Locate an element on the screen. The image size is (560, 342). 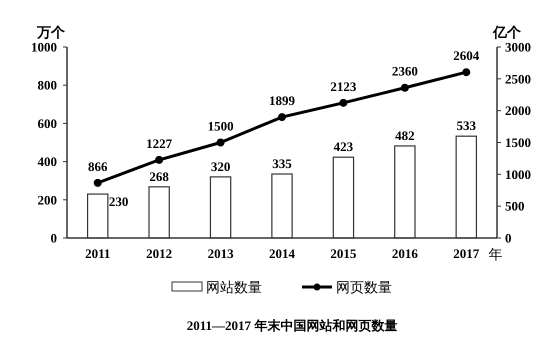
y-tick-label: 1000 is located at coordinates (44, 47).